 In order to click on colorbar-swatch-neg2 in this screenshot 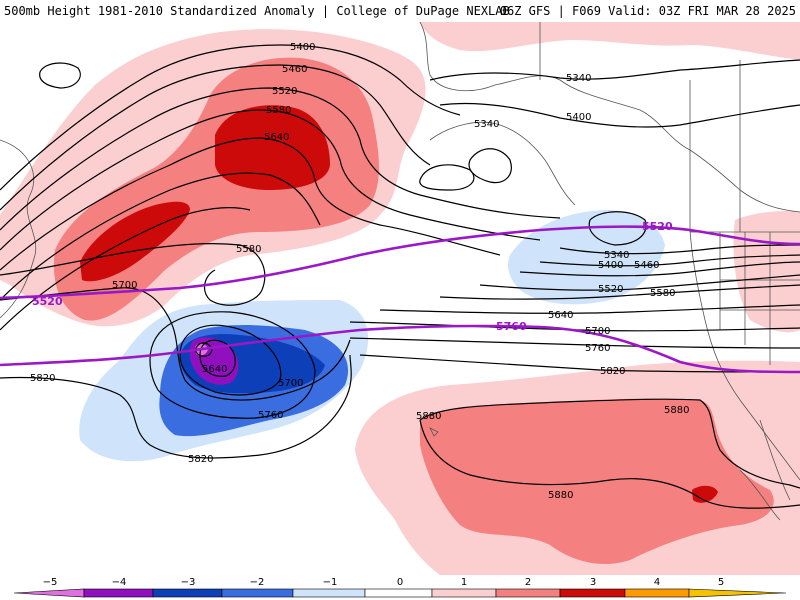, I will do `click(257, 593)`.